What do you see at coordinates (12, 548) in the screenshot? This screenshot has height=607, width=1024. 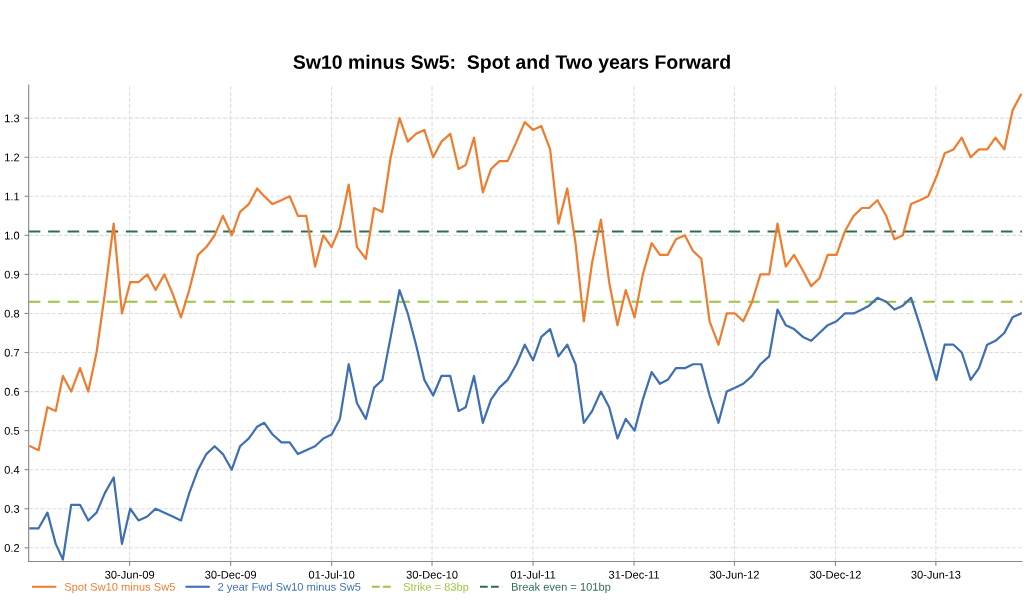 I see `y-tick-label: 0.2` at bounding box center [12, 548].